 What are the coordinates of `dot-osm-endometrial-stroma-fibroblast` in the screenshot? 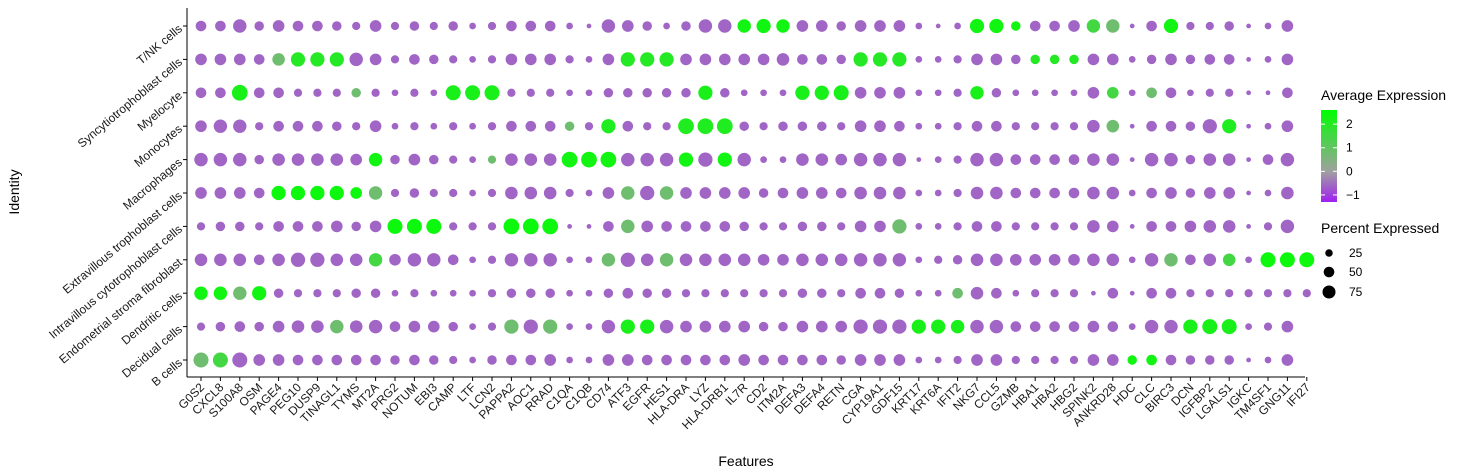 It's located at (259, 260).